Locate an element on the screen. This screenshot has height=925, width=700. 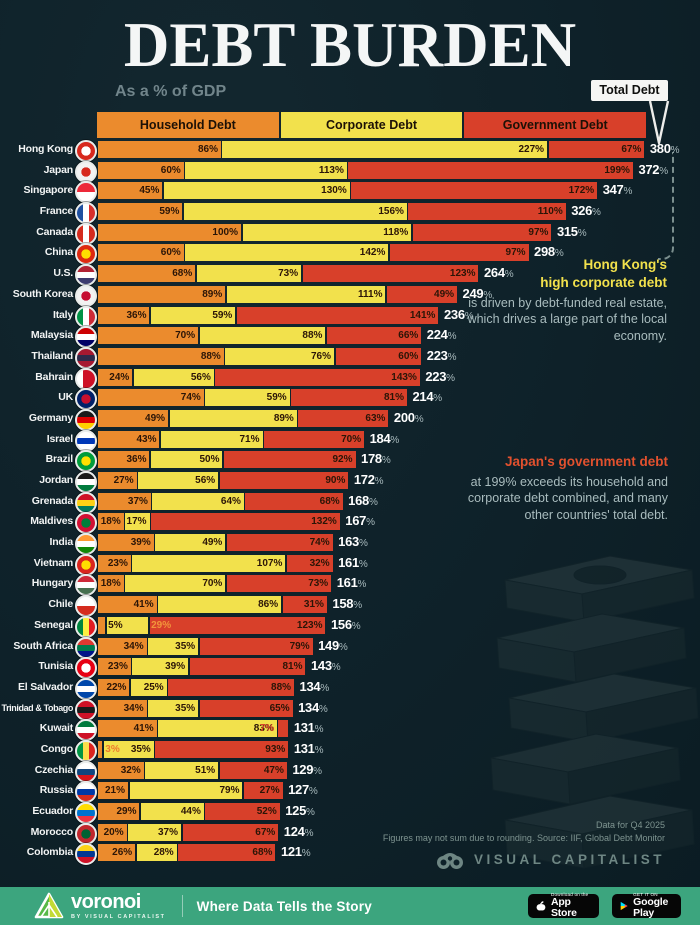
google-play-badge: GET IT ON Google Play is located at coordinates (646, 905).